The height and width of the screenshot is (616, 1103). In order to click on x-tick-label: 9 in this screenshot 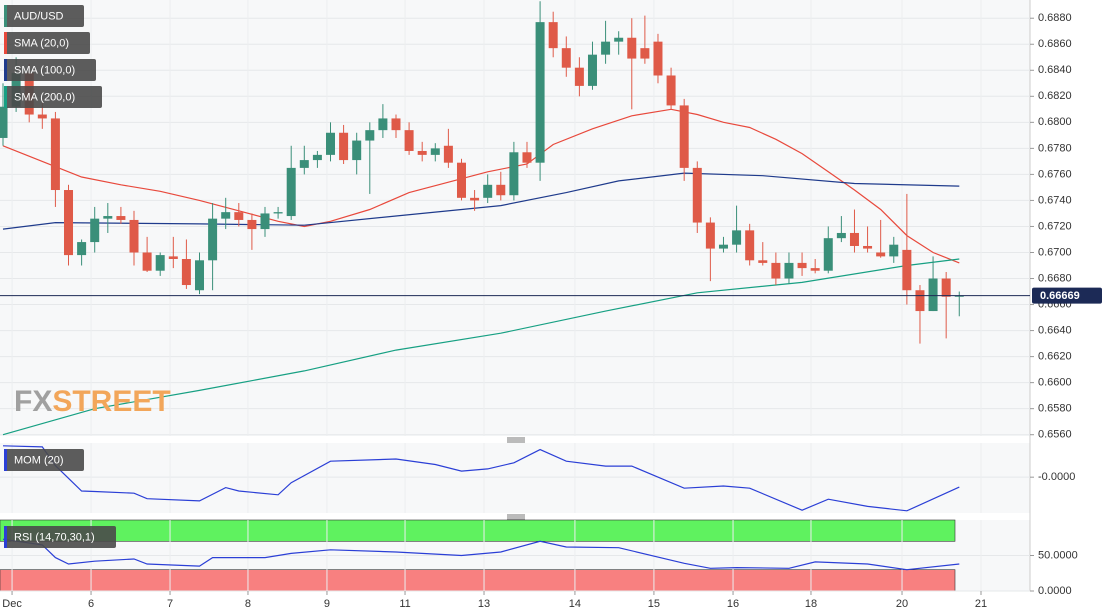, I will do `click(327, 604)`.